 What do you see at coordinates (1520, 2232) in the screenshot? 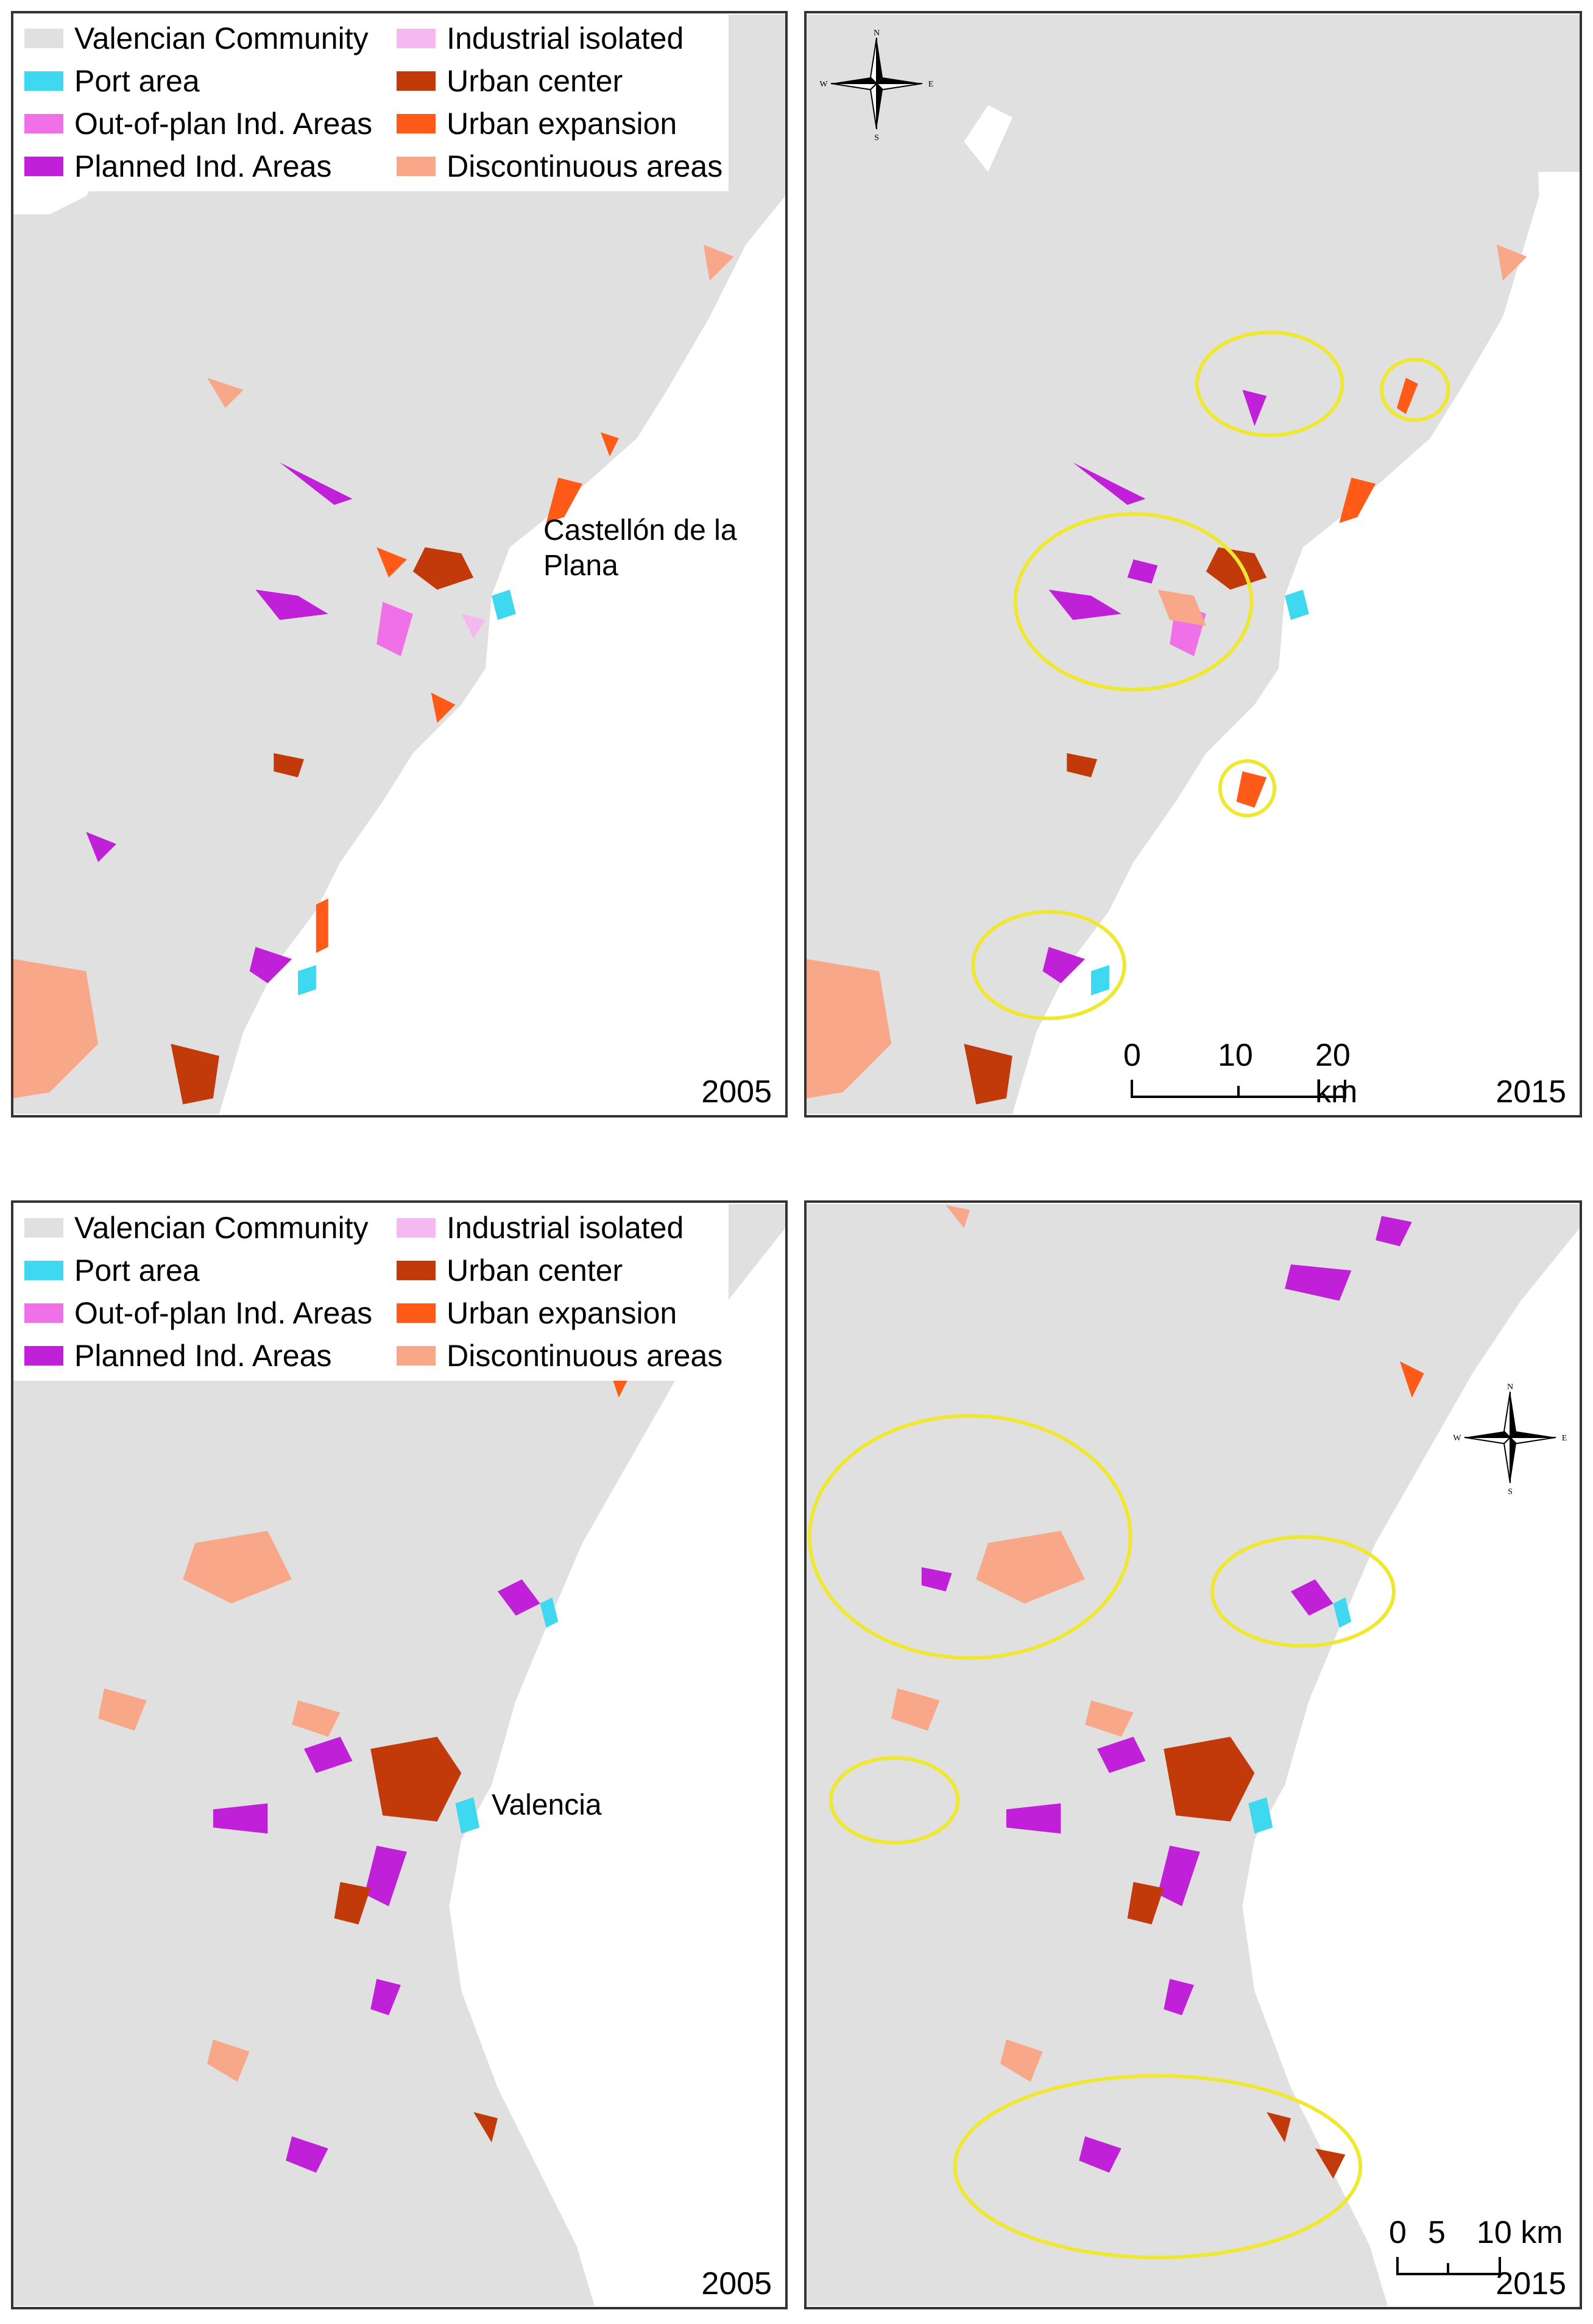
I see `scale-tick-label: 10 km` at bounding box center [1520, 2232].